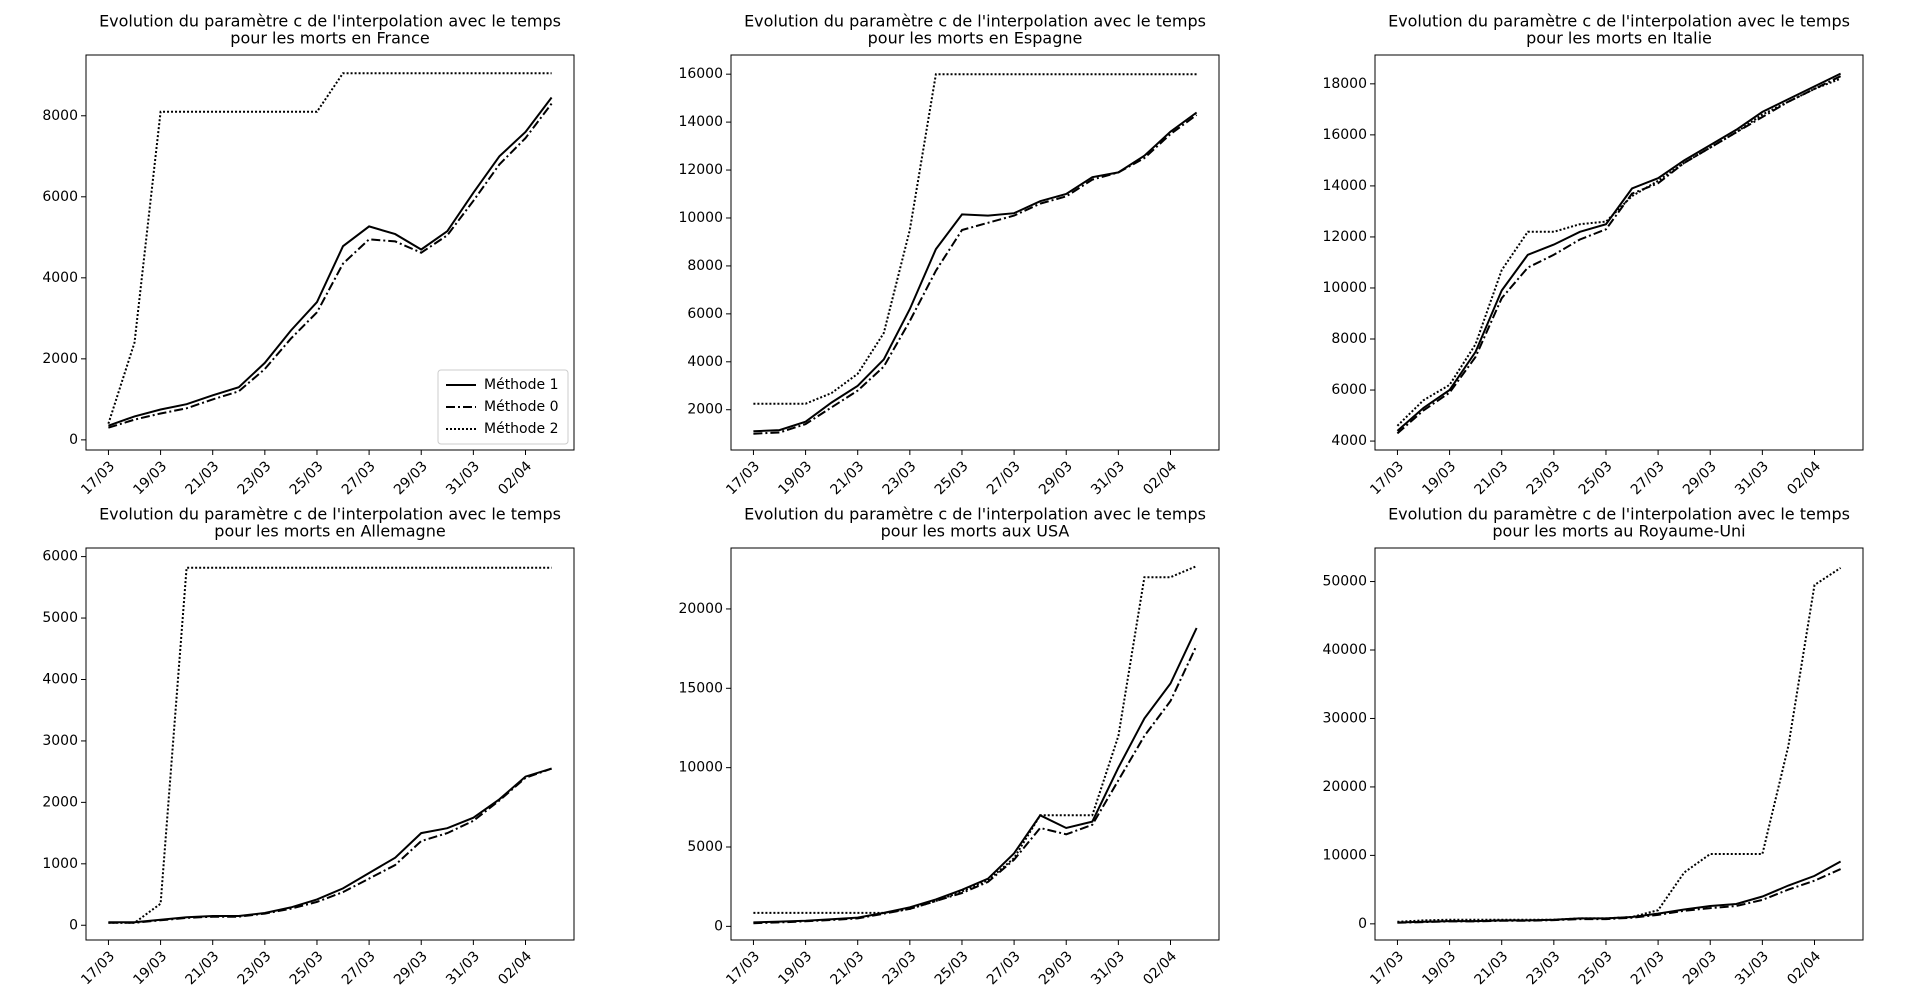  What do you see at coordinates (1344, 582) in the screenshot?
I see `y-tick-label: 50000` at bounding box center [1344, 582].